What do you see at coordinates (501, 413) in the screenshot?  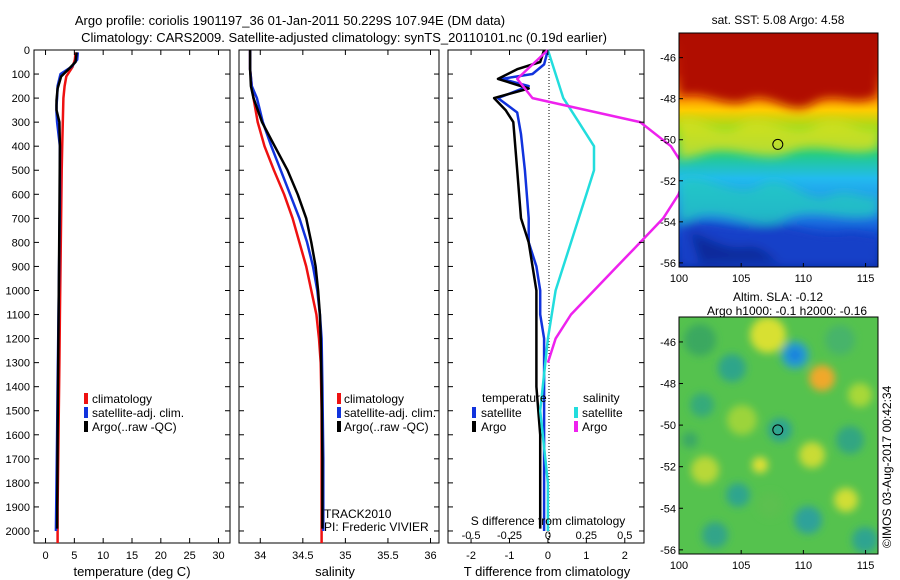 I see `legend-label-t-satellite: satellite` at bounding box center [501, 413].